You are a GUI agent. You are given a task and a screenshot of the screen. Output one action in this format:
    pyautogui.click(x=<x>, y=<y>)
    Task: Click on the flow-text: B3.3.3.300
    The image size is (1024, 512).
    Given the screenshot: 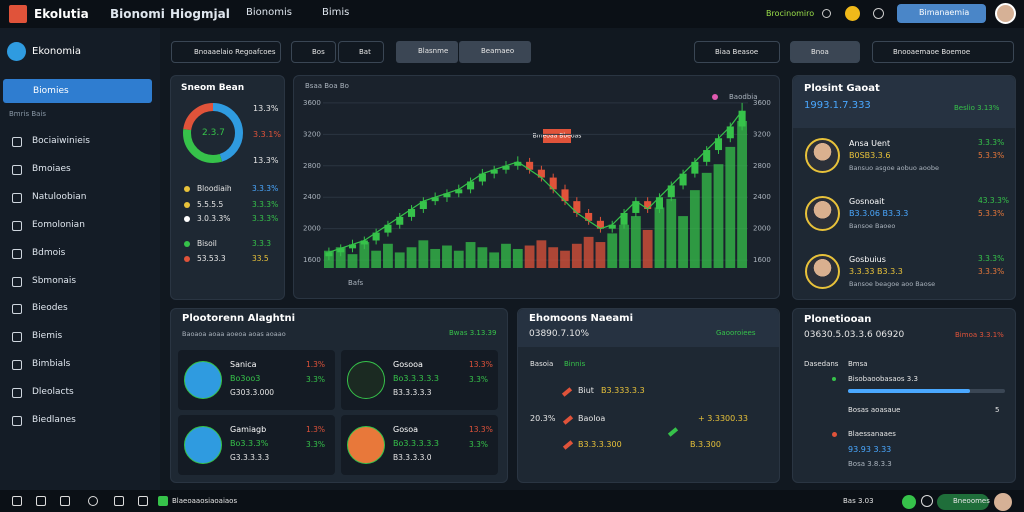 What is the action you would take?
    pyautogui.click(x=600, y=444)
    